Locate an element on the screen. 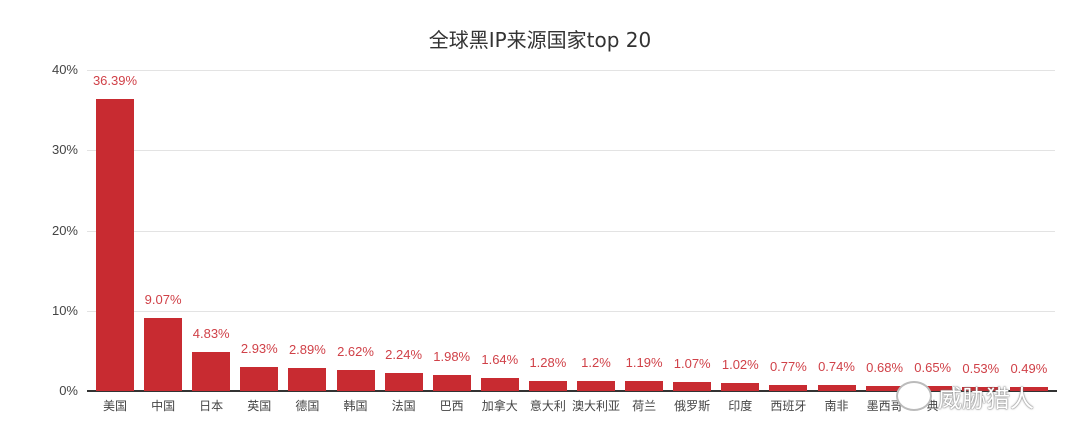 This screenshot has height=442, width=1080. bar-value-label: 0.77% is located at coordinates (788, 366).